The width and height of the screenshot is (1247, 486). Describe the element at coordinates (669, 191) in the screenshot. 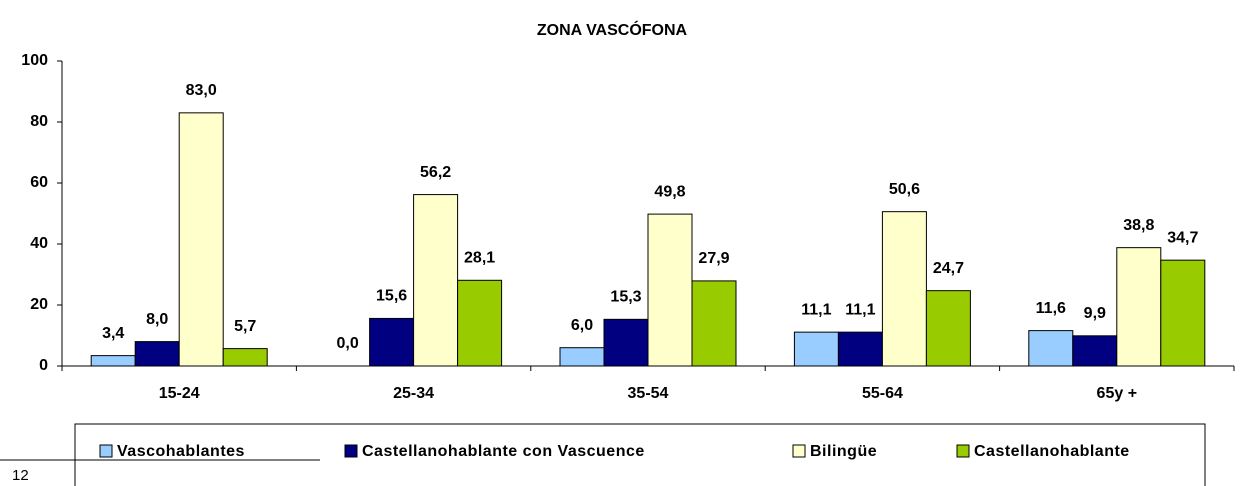

I see `value-label: 49,8` at that location.